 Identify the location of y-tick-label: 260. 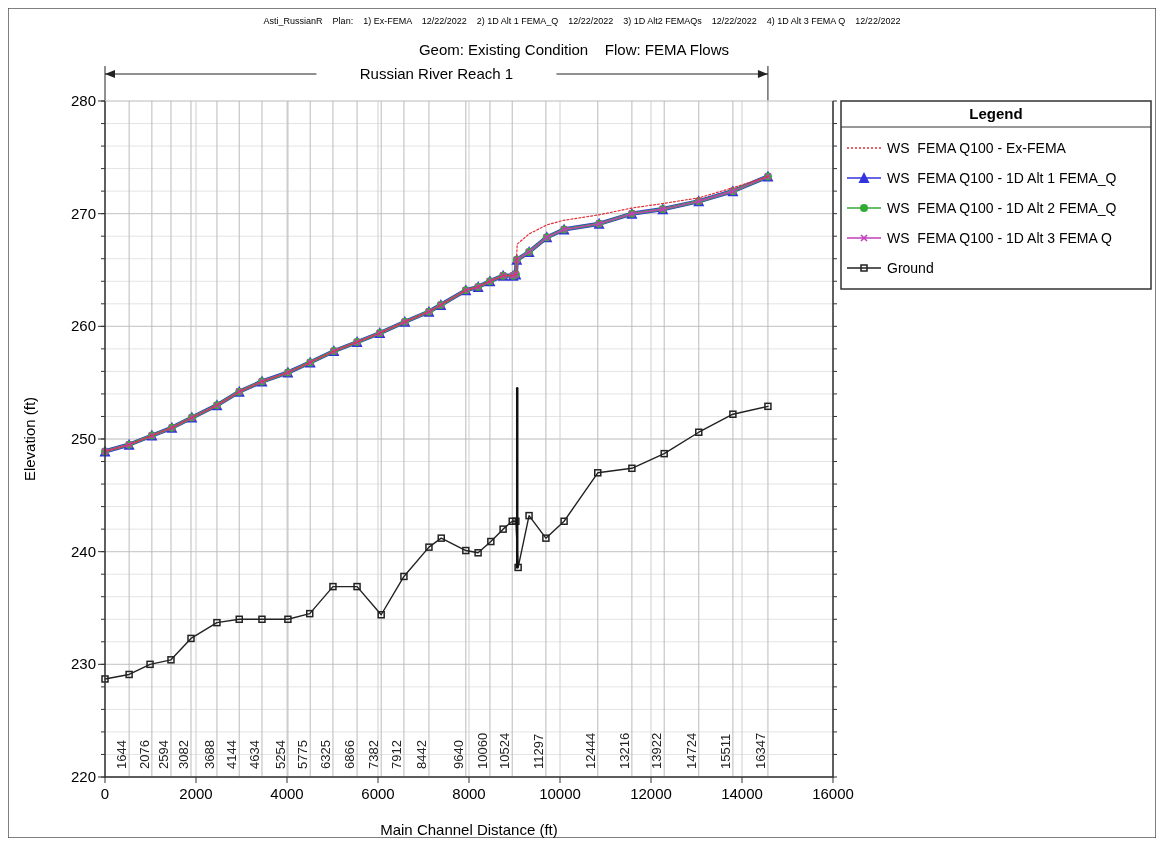
(83, 326).